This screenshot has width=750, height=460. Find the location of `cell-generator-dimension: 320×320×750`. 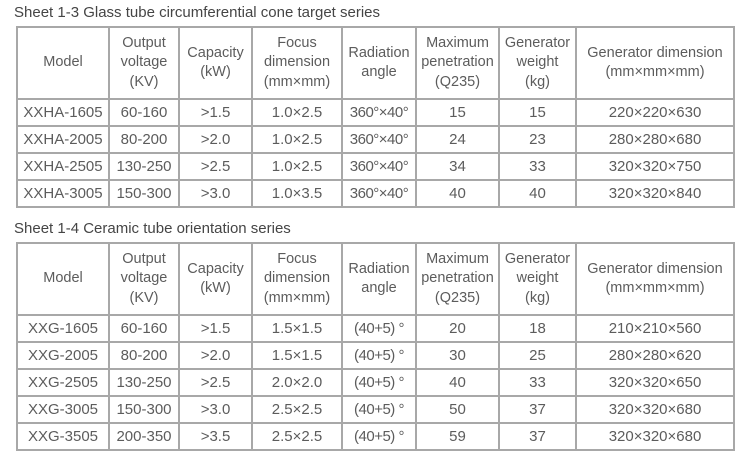

cell-generator-dimension: 320×320×750 is located at coordinates (655, 166).